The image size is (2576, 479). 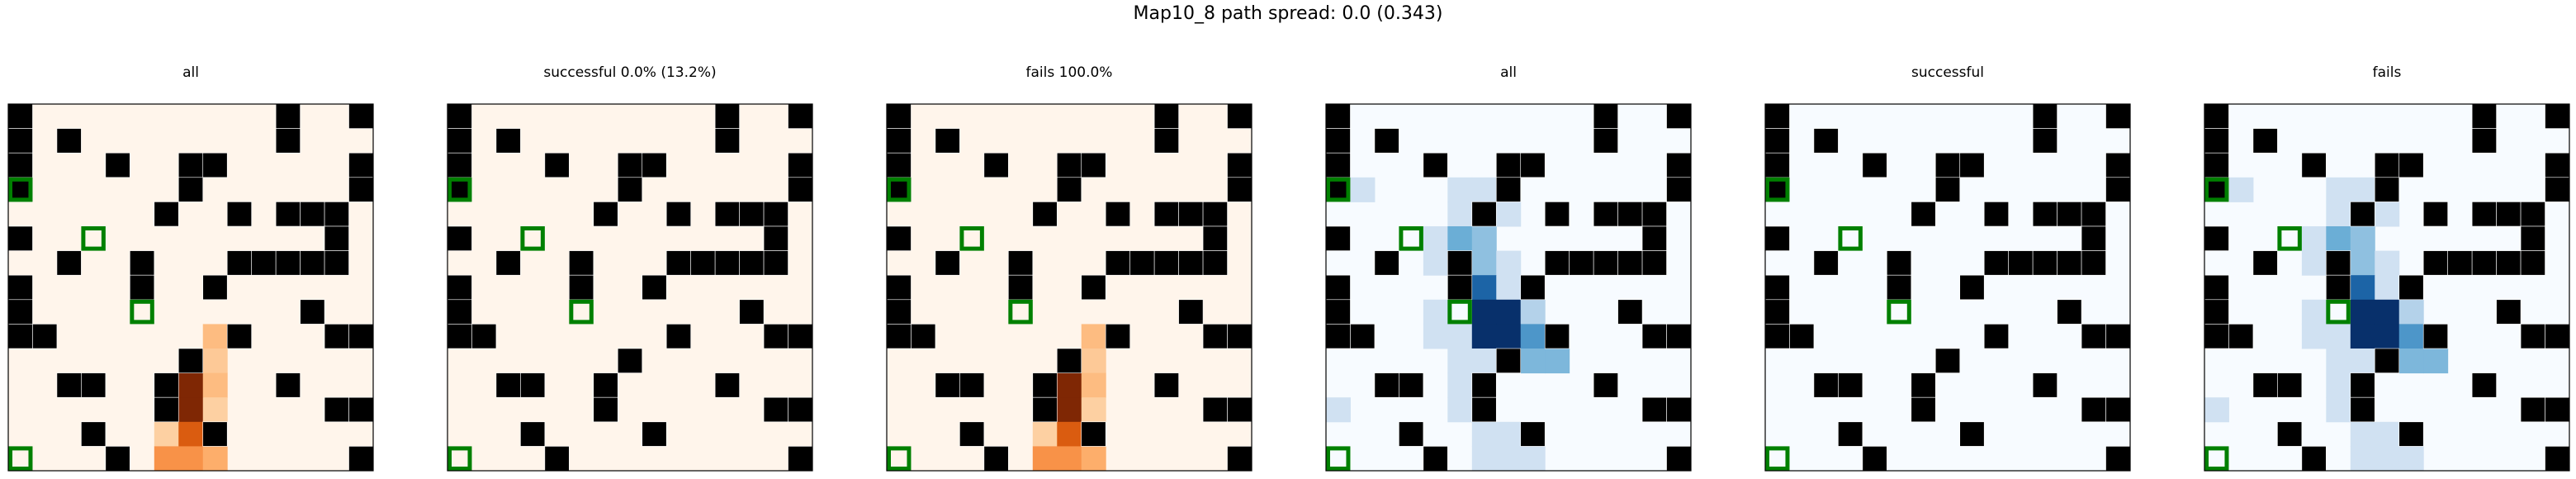 I want to click on panel-title: fails, so click(x=2387, y=73).